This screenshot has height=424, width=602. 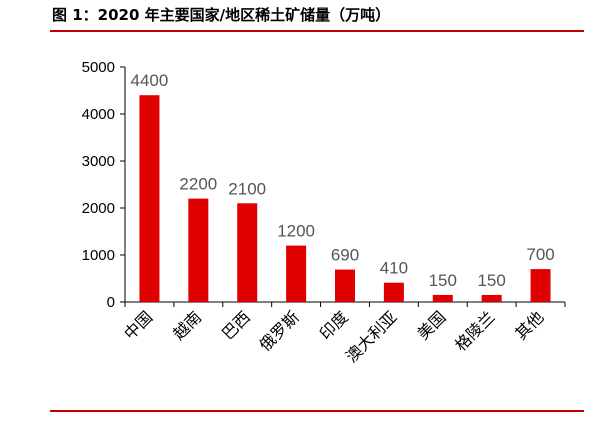 What do you see at coordinates (394, 268) in the screenshot?
I see `data-label: 410` at bounding box center [394, 268].